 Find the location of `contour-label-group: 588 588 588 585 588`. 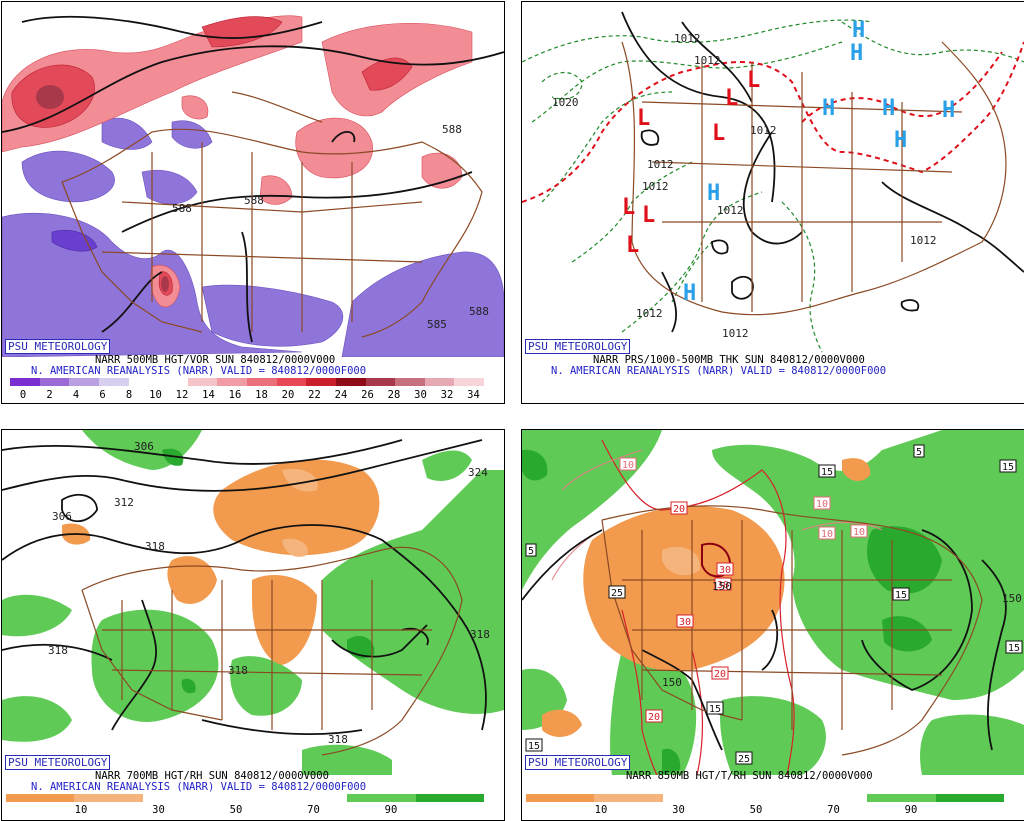

contour-label-group: 588 588 588 585 588 is located at coordinates (330, 227).